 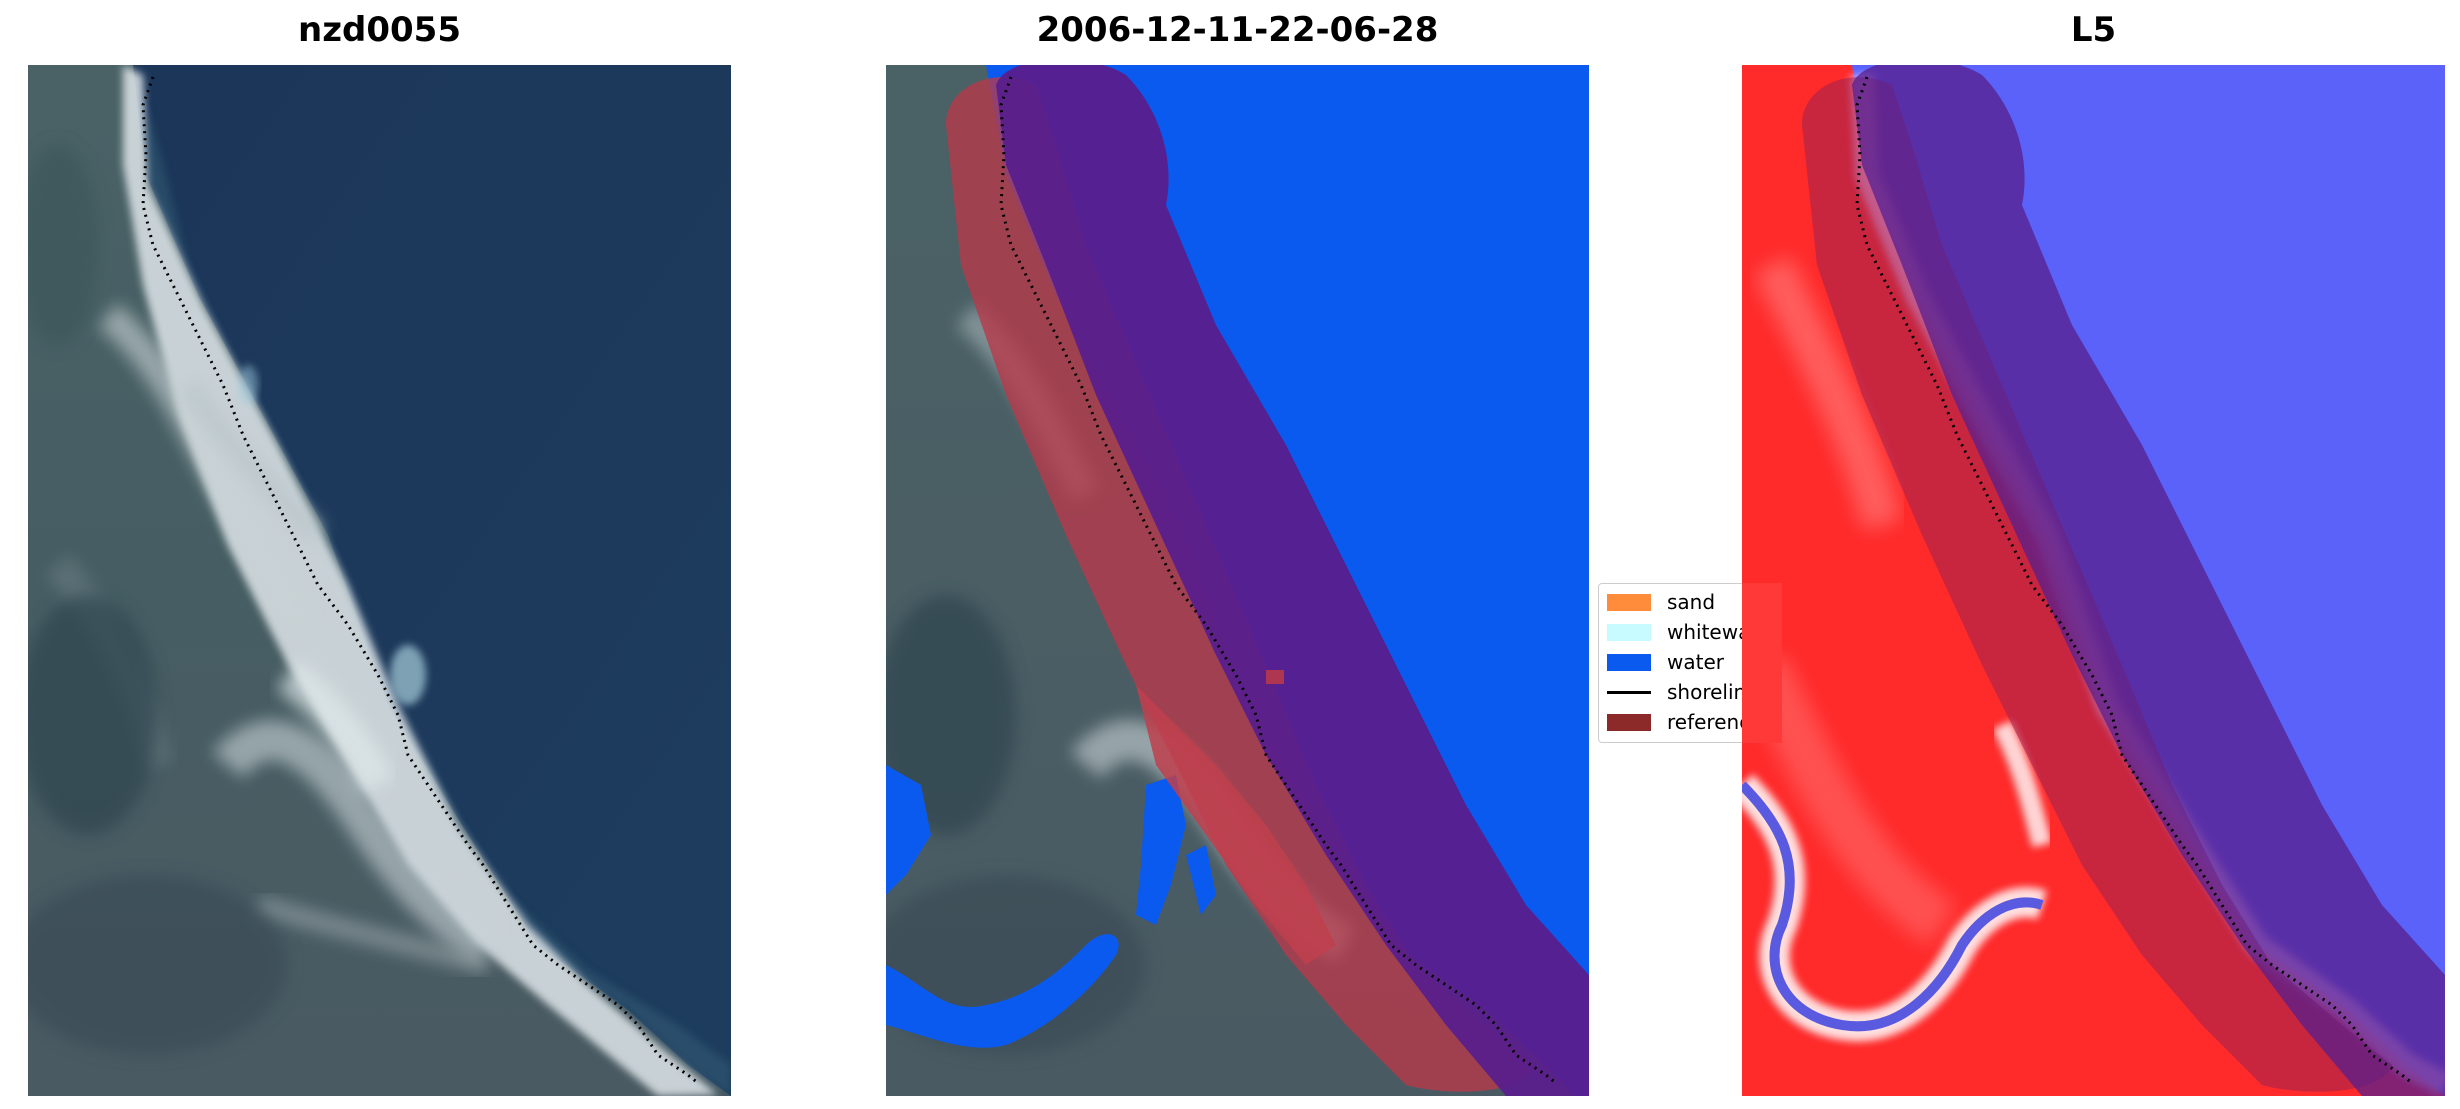 What do you see at coordinates (1691, 602) in the screenshot?
I see `legend-label-sand: sand` at bounding box center [1691, 602].